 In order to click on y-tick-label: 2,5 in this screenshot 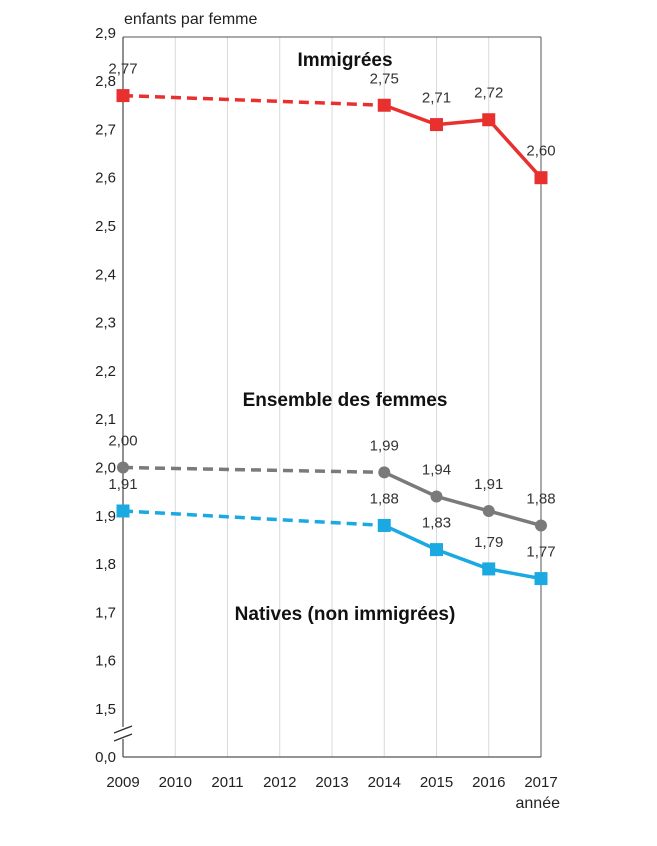, I will do `click(105, 226)`.